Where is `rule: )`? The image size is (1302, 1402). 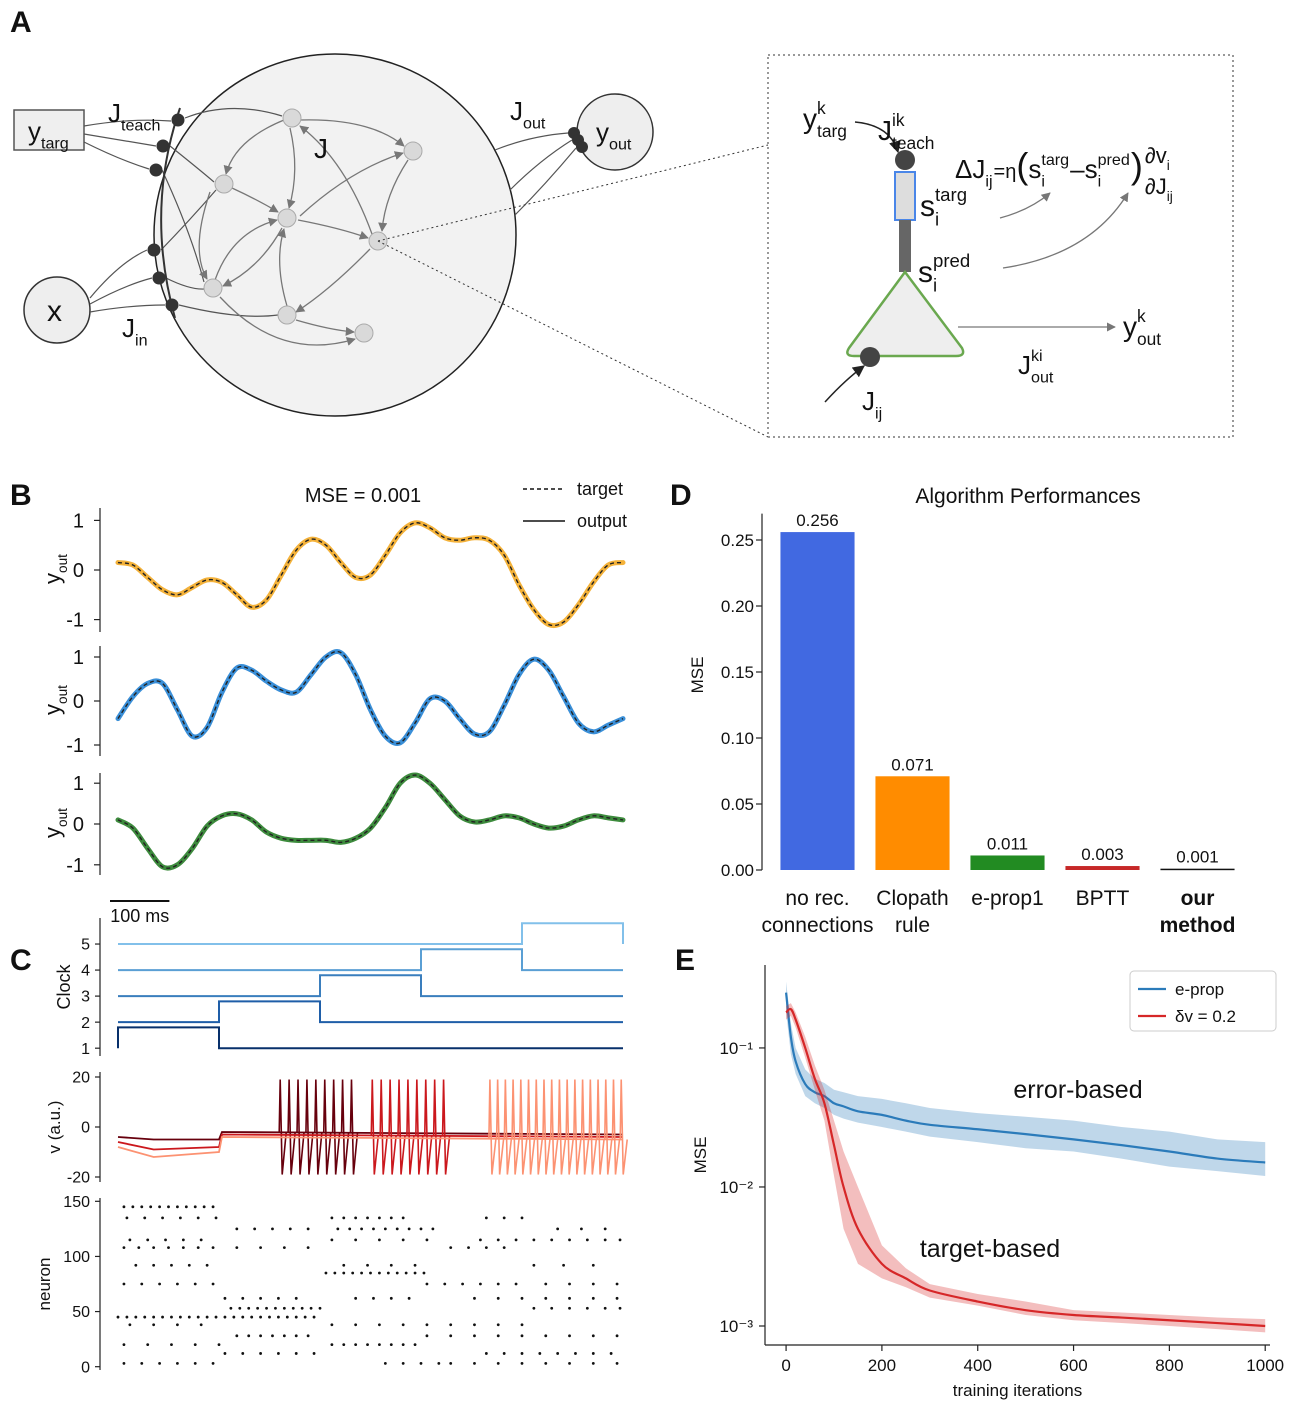 rule: ) is located at coordinates (1137, 165).